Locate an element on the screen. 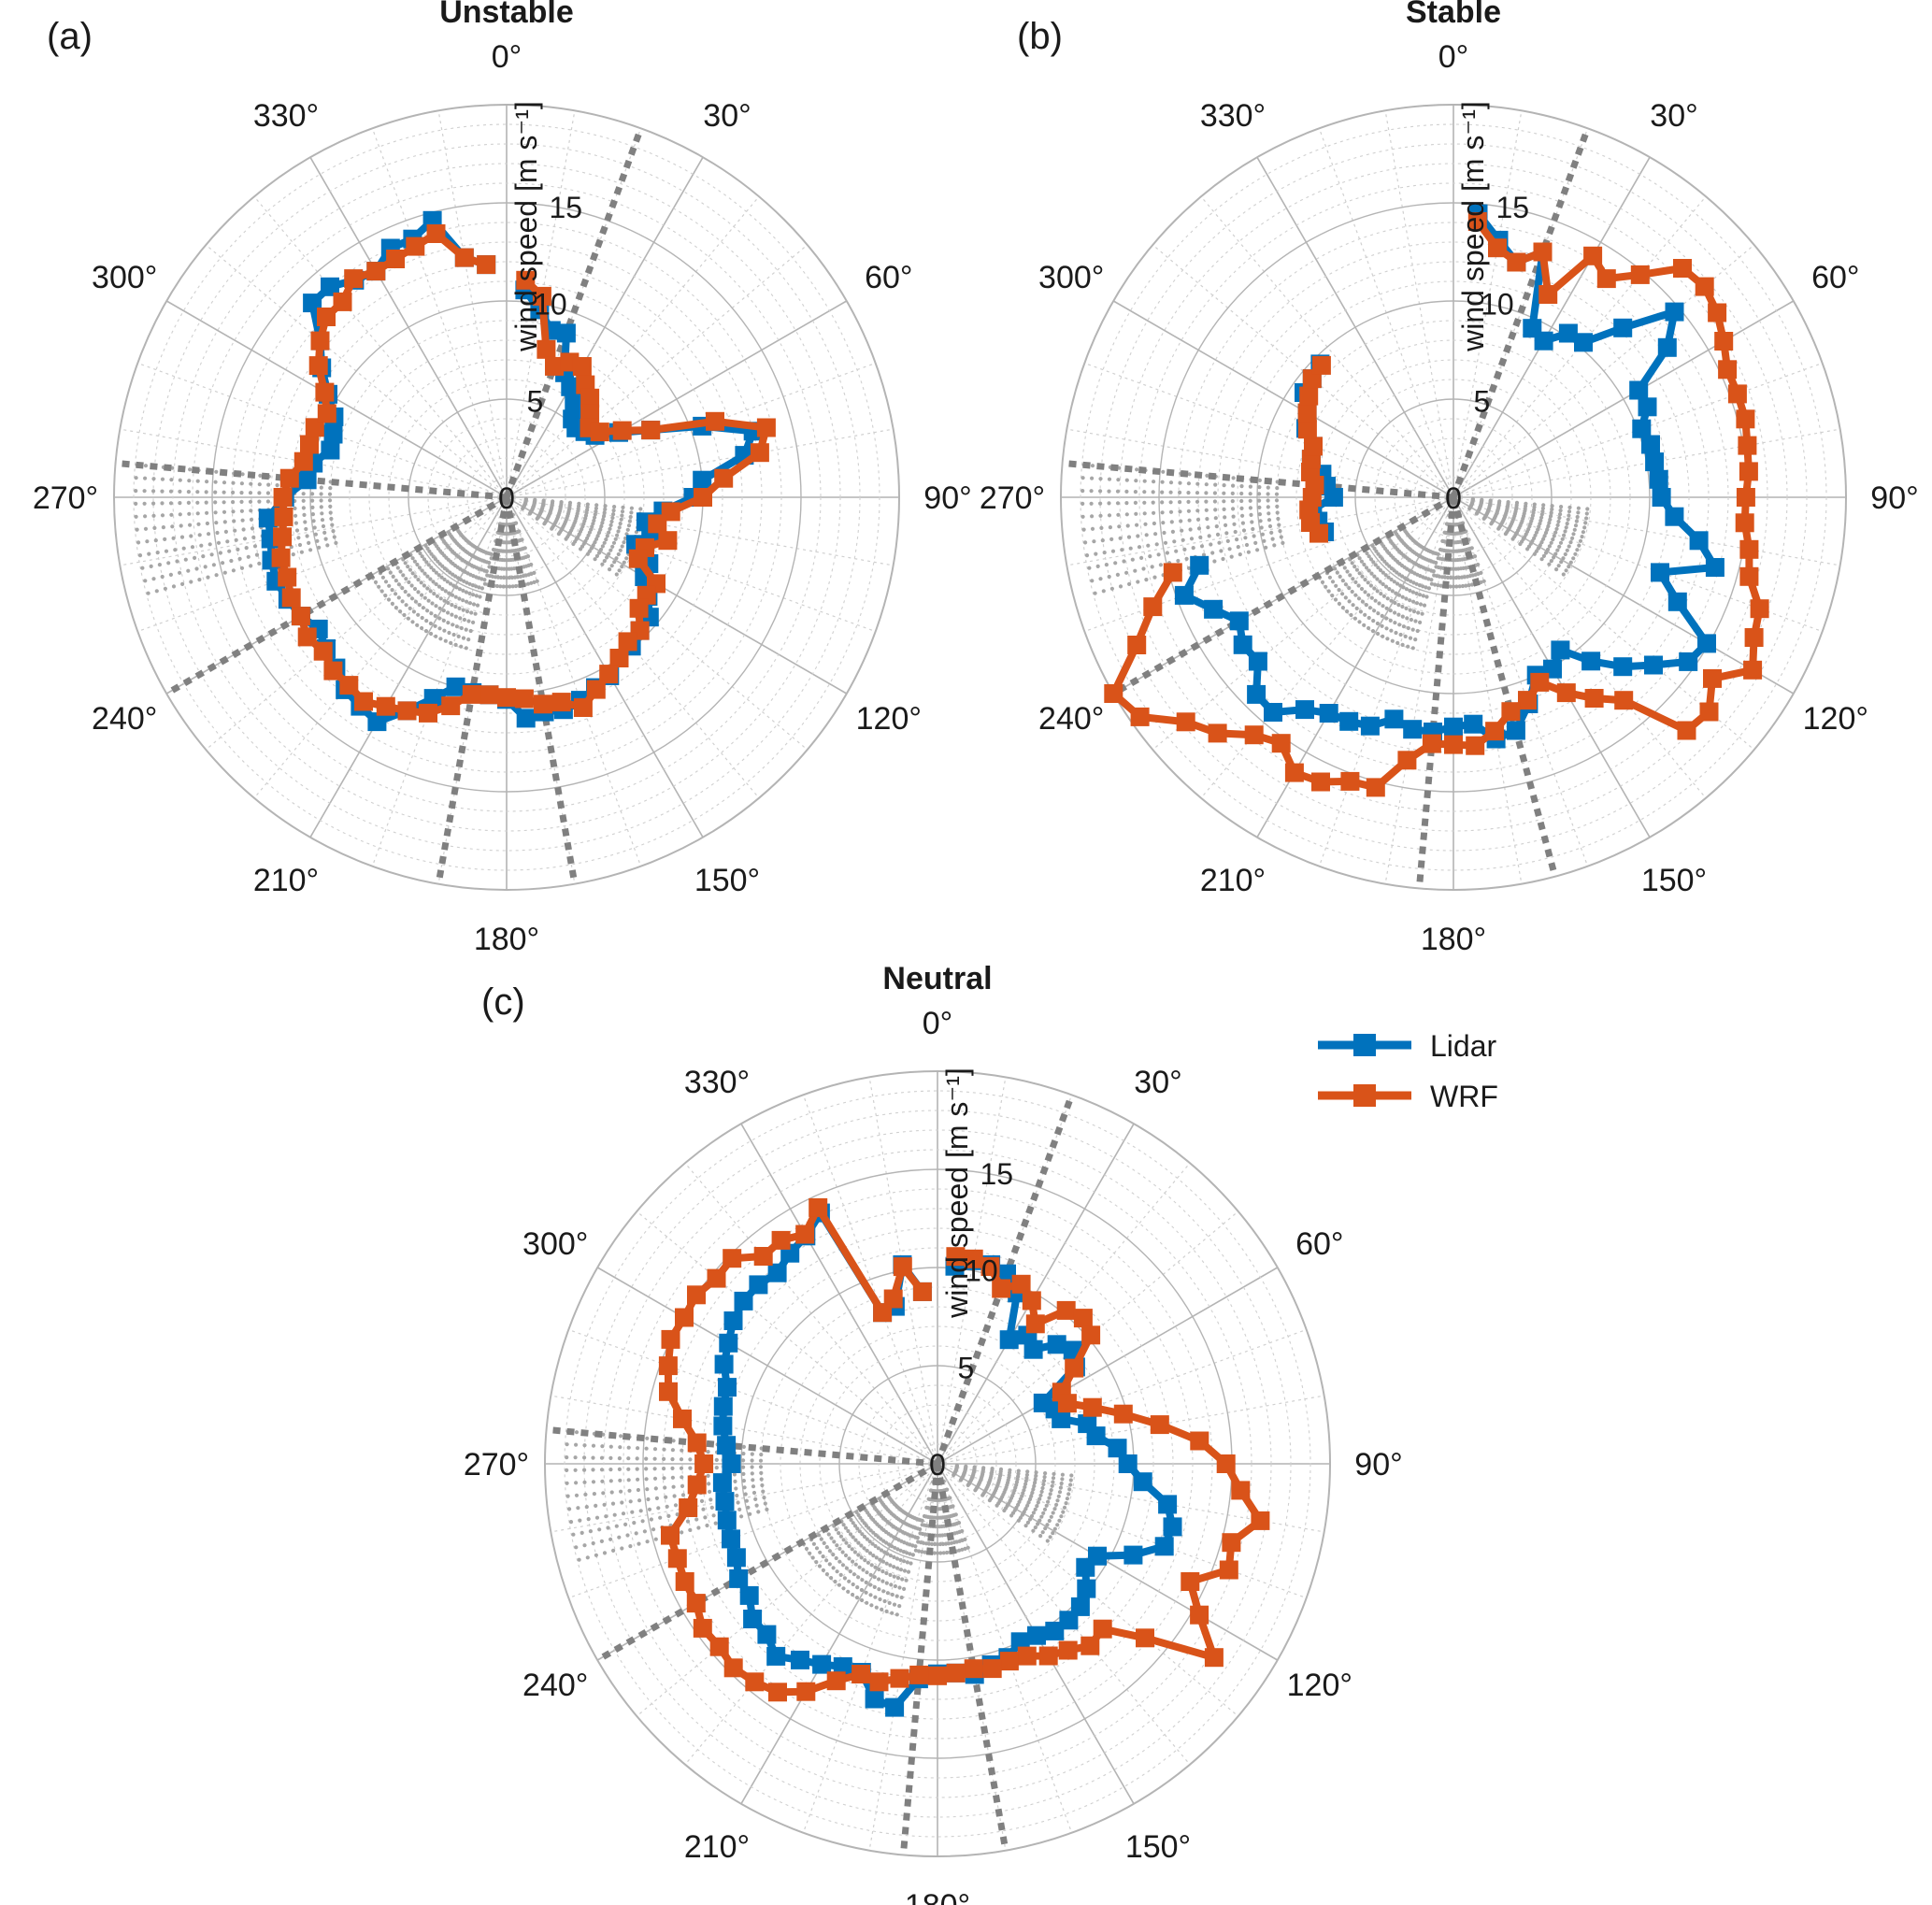 The image size is (1932, 1905). angle-tick-label: 180° is located at coordinates (1453, 939).